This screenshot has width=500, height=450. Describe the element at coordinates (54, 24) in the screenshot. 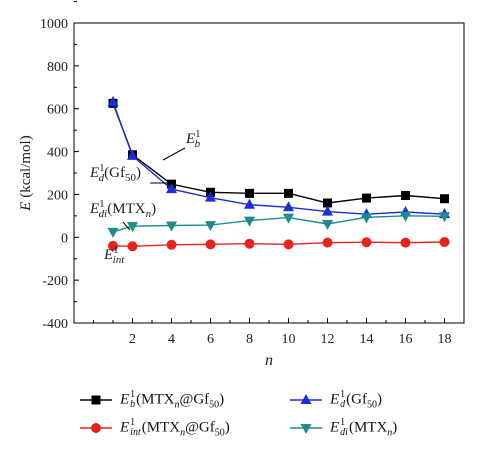

I see `y-tick-label: 1000` at that location.